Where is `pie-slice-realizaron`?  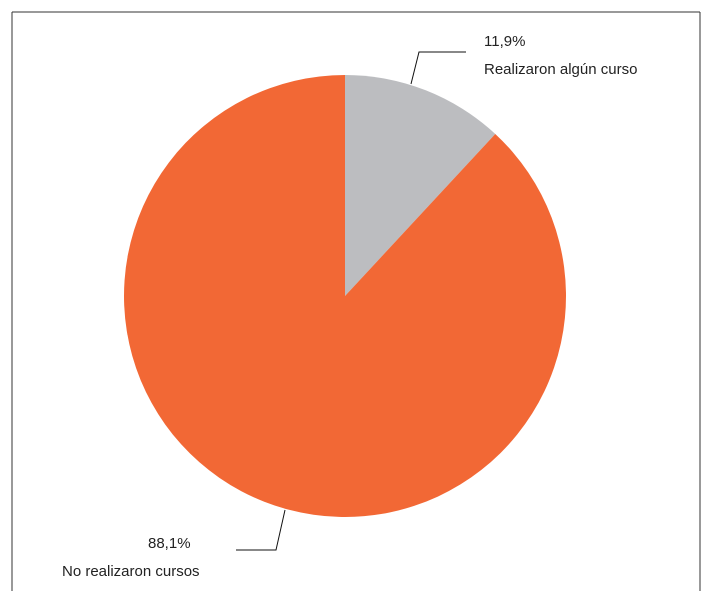
pie-slice-realizaron is located at coordinates (420, 185).